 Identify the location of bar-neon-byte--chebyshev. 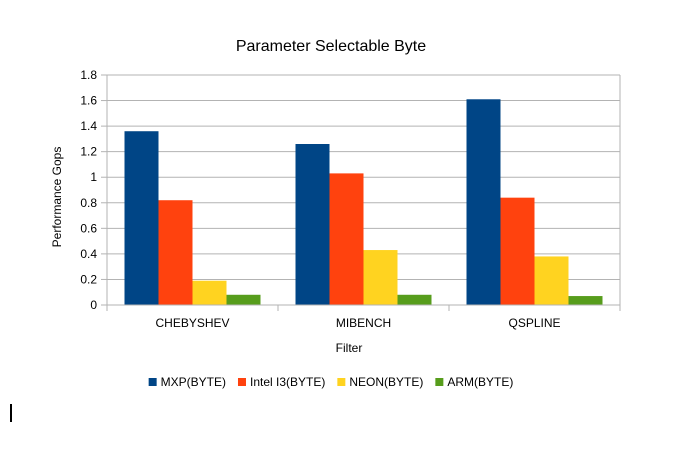
(209, 292).